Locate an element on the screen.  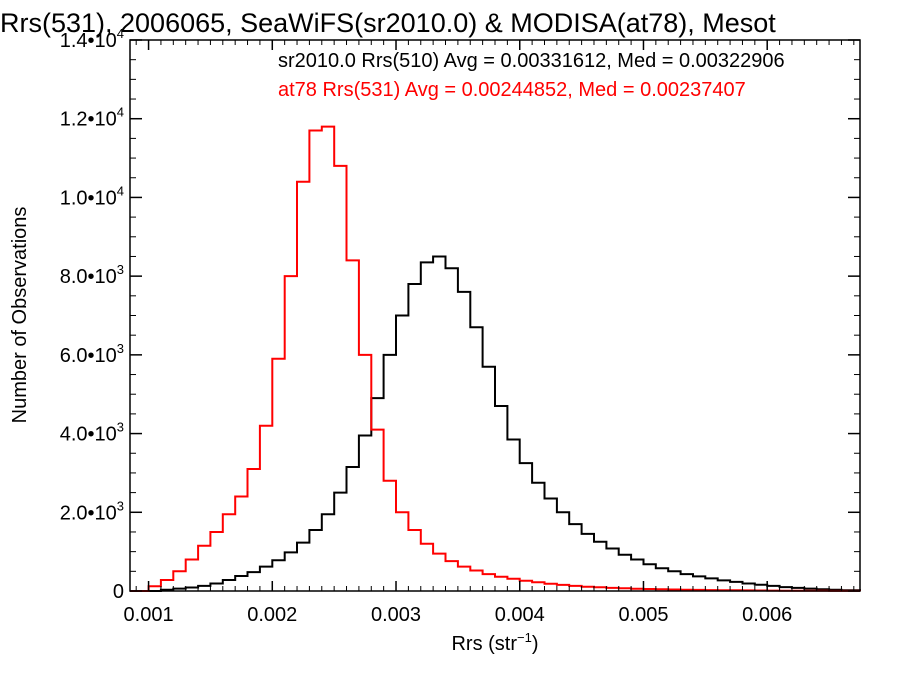
y-axis-label: Number of Observations is located at coordinates (20, 315).